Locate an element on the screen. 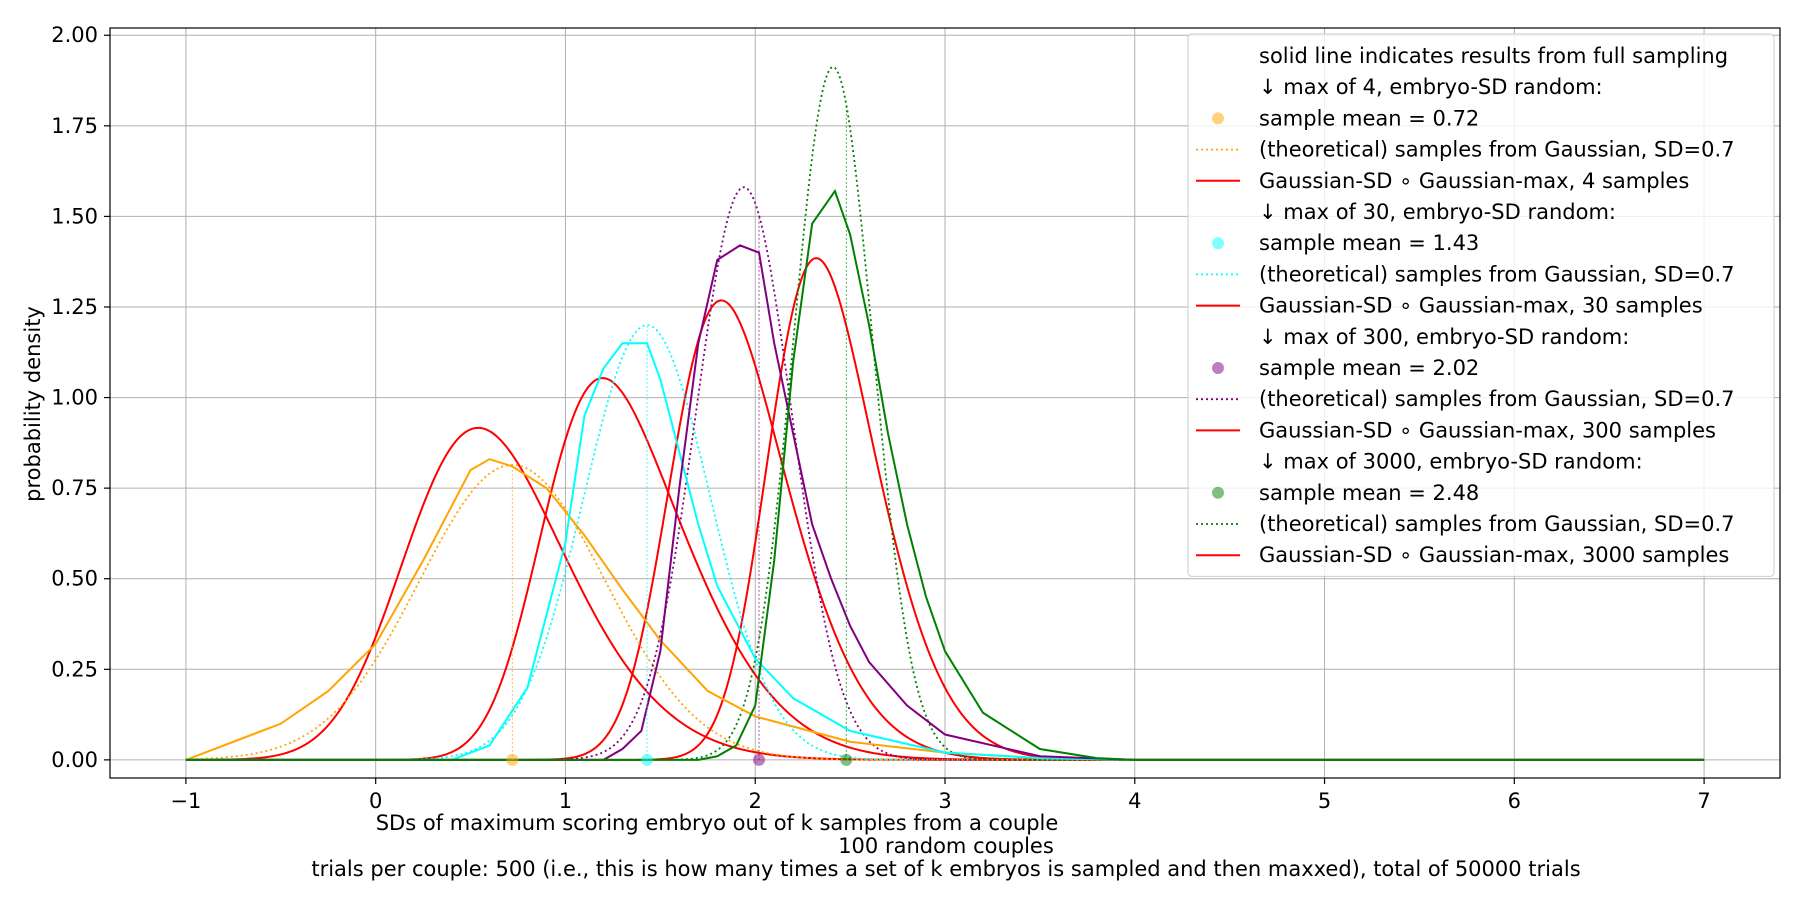 The width and height of the screenshot is (1800, 900). x-axis-subtitle-couples: 100 random couples is located at coordinates (946, 846).